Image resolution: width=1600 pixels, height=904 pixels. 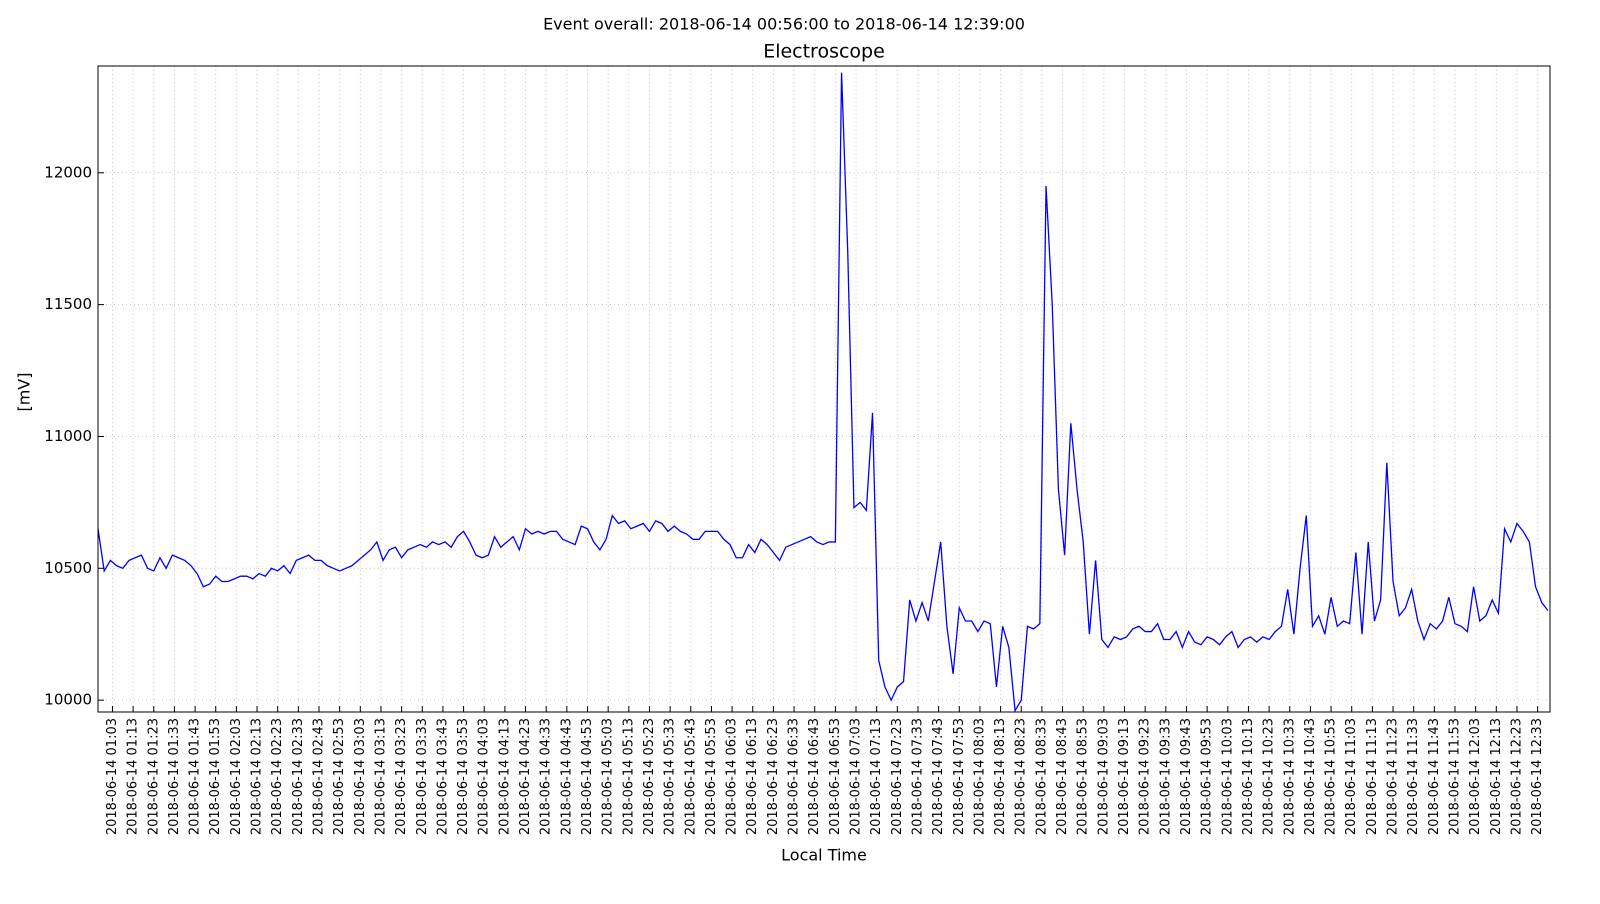 I want to click on x-tick-label: 2018-06-14 08:43, so click(x=1062, y=776).